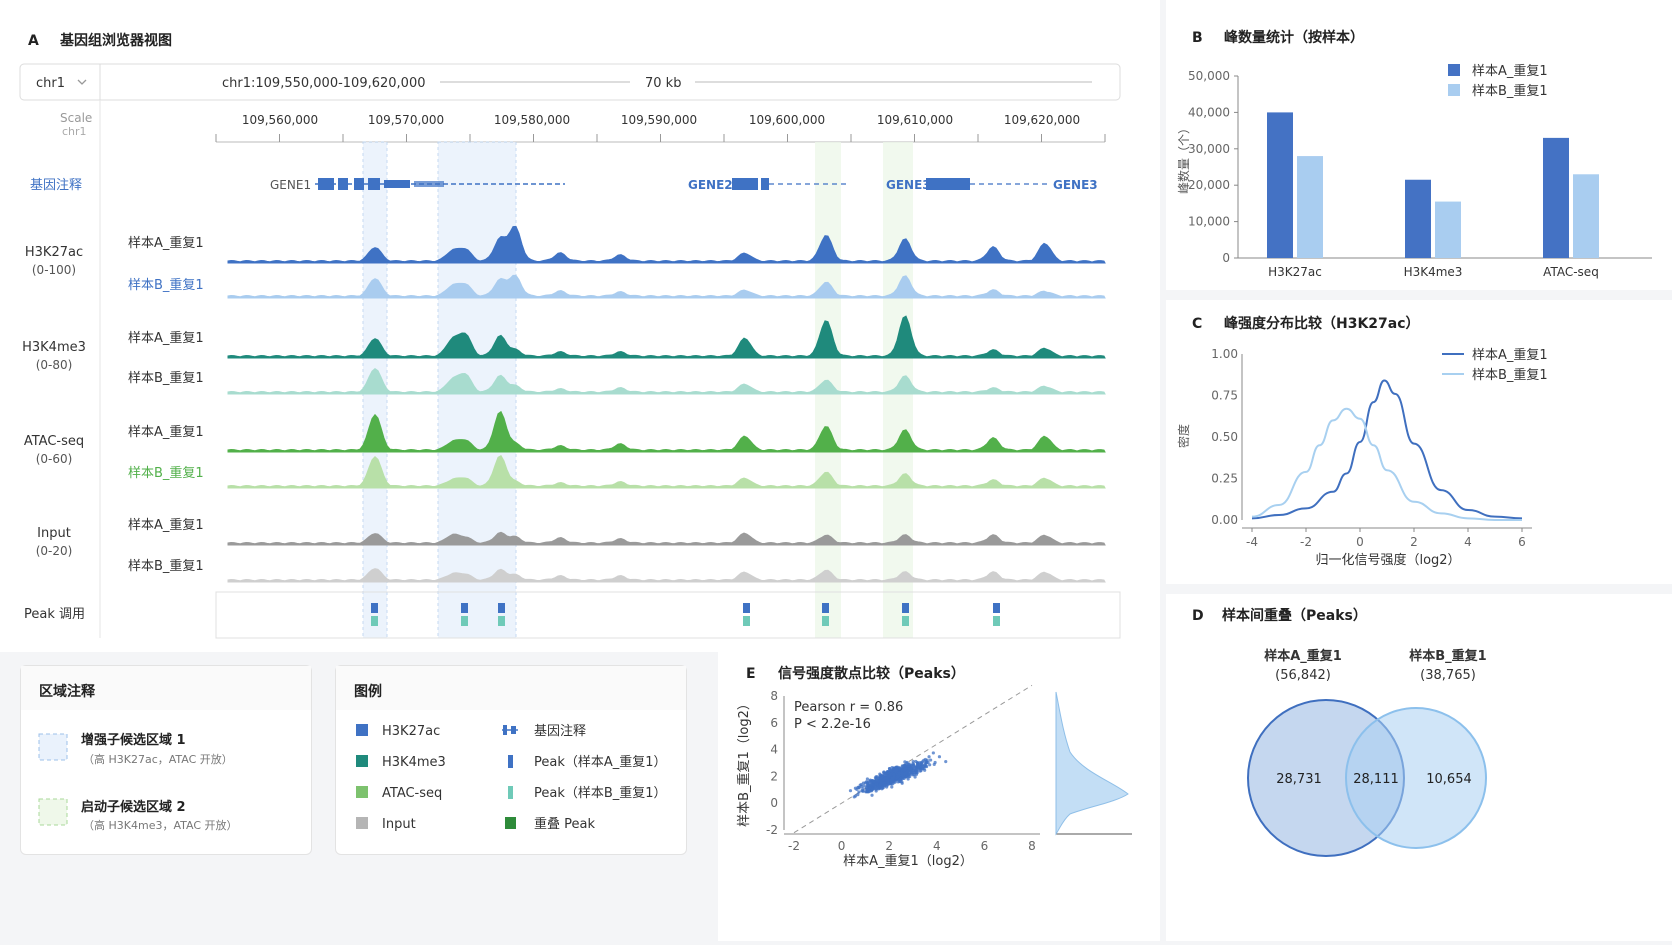 Image resolution: width=1672 pixels, height=945 pixels. What do you see at coordinates (166, 285) in the screenshot?
I see `rep-label-h3k27ac-b: 样本B_重复1` at bounding box center [166, 285].